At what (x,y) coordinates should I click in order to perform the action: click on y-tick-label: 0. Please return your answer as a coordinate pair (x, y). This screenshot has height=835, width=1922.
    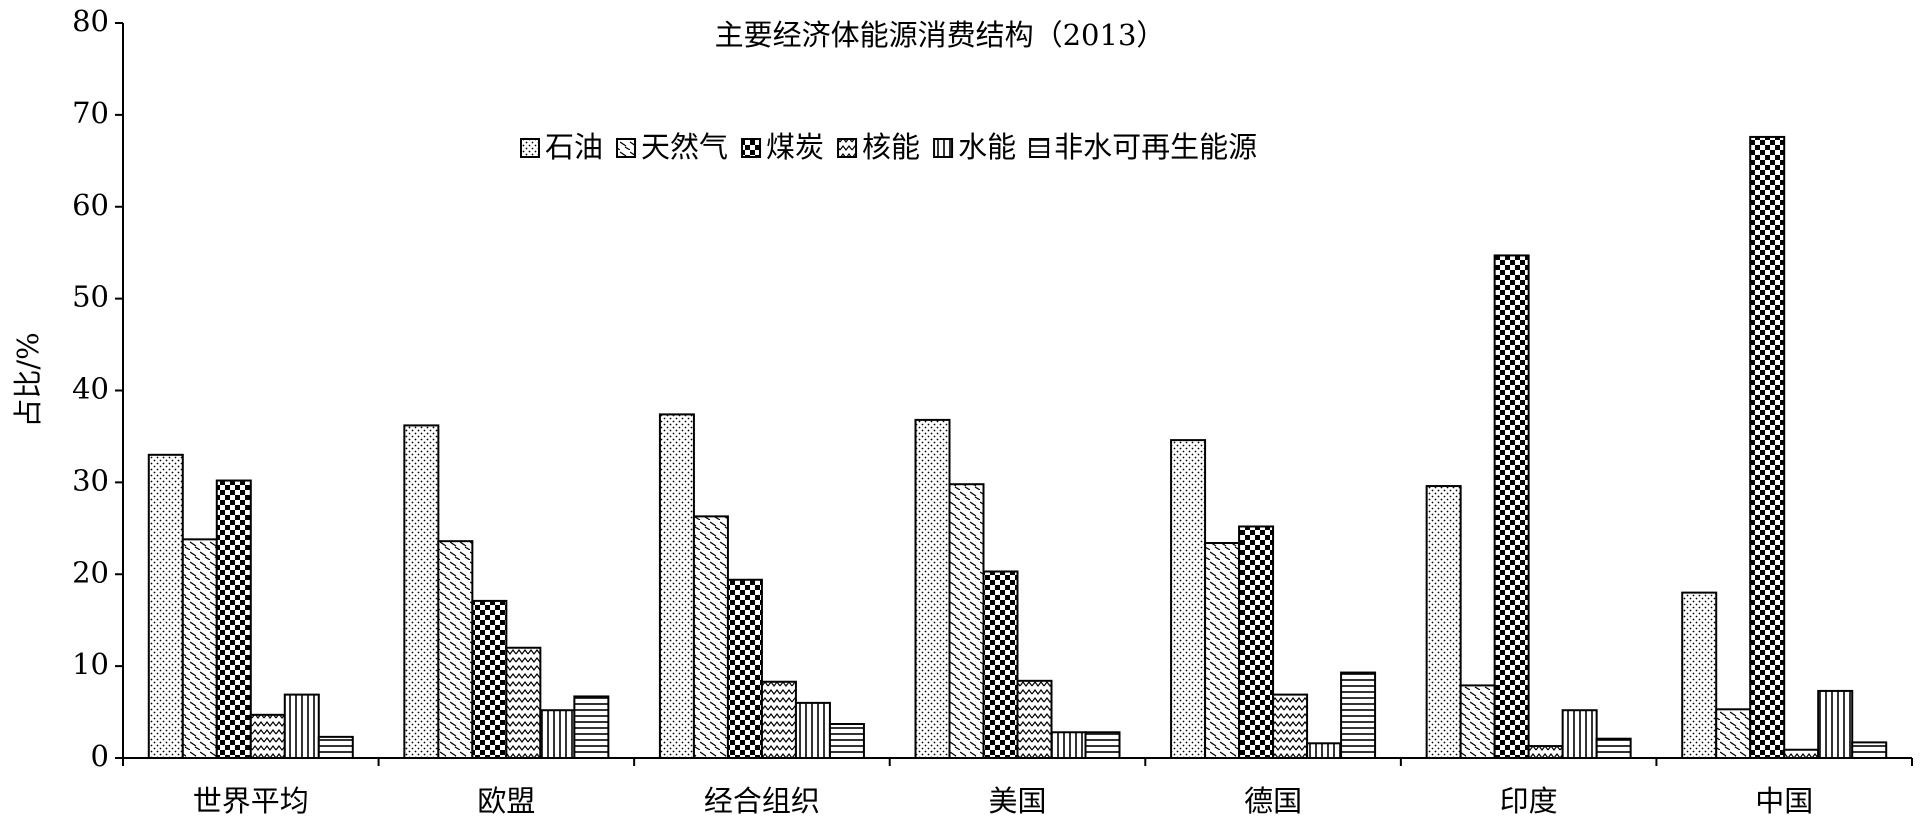
    Looking at the image, I should click on (100, 756).